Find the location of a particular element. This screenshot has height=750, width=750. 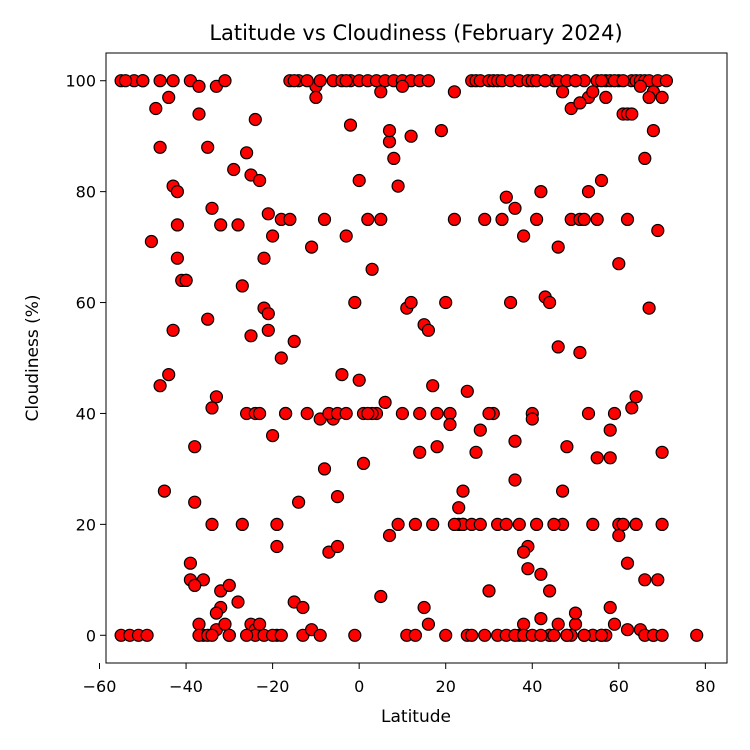

y-tick-label: 0 is located at coordinates (91, 635).